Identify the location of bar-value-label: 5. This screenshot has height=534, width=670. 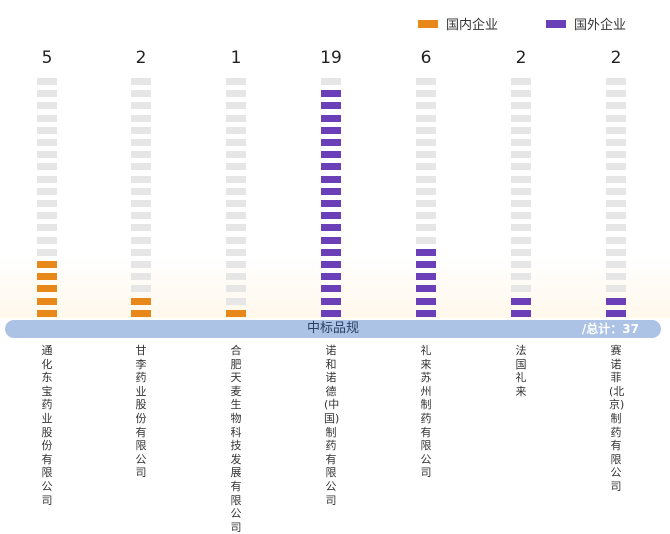
(47, 58).